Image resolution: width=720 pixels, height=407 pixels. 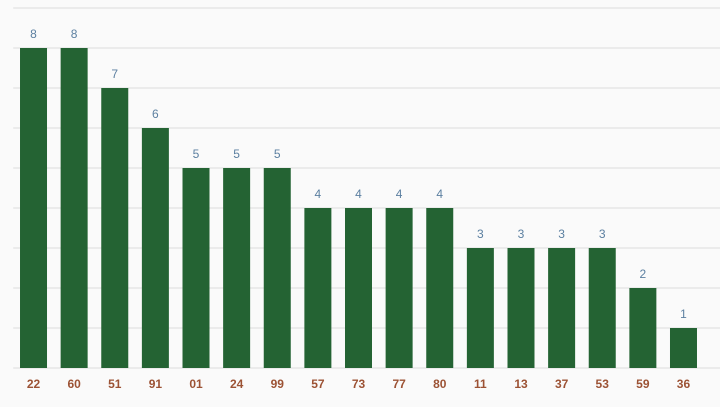 I want to click on x-tick-label: 80, so click(x=440, y=384).